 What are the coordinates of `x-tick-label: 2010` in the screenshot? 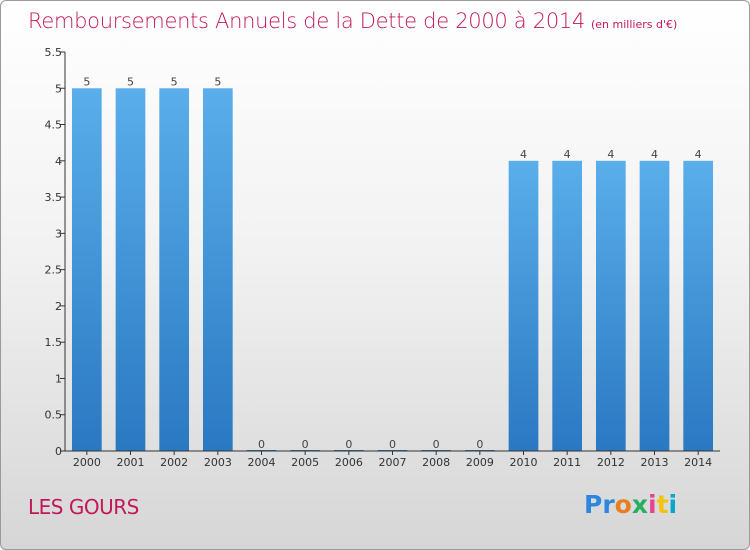 It's located at (524, 462).